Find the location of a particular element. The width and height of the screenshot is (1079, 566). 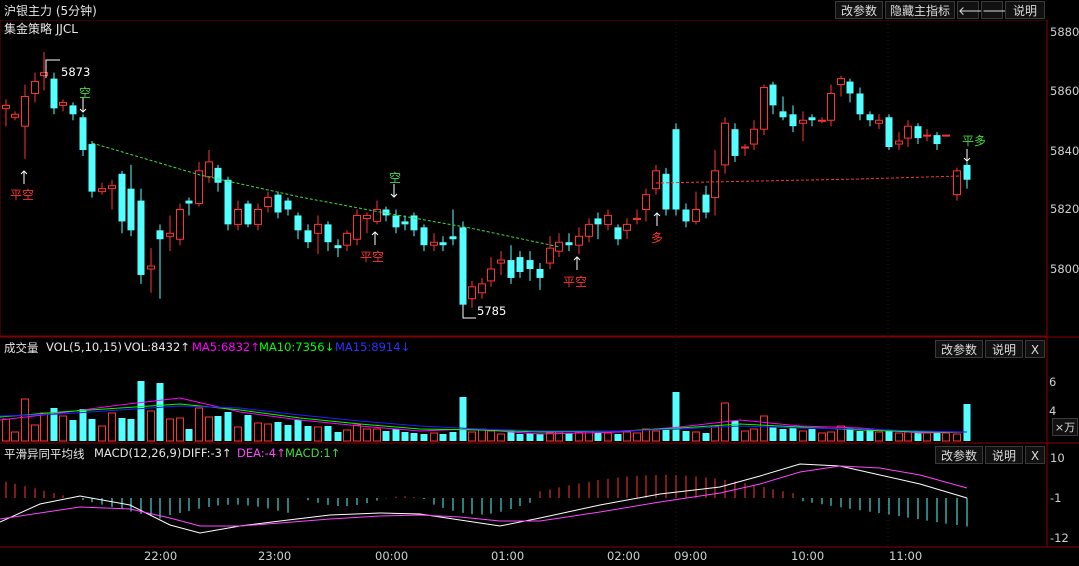

signal-label: 平空 is located at coordinates (575, 282).